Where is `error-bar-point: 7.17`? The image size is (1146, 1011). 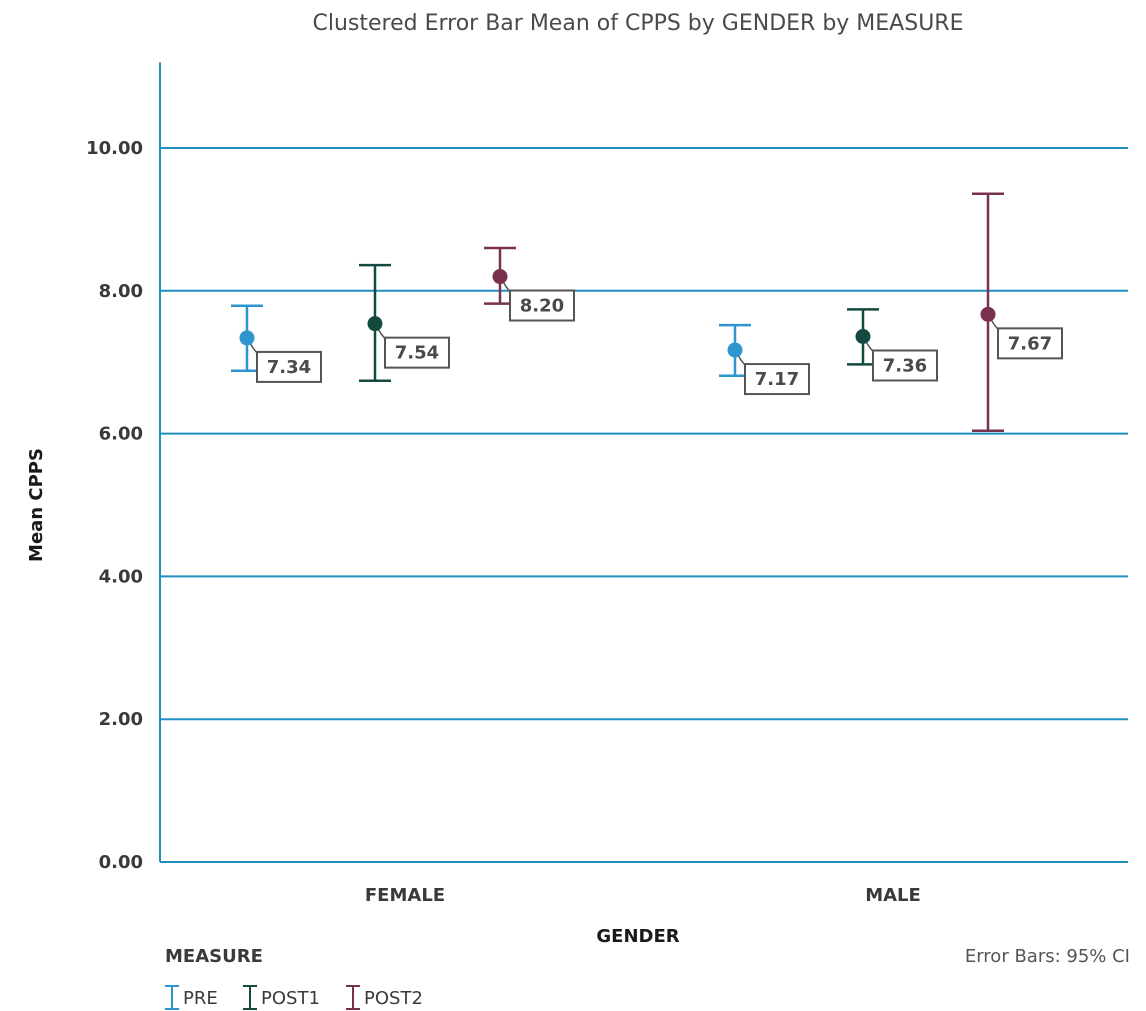 error-bar-point: 7.17 is located at coordinates (764, 359).